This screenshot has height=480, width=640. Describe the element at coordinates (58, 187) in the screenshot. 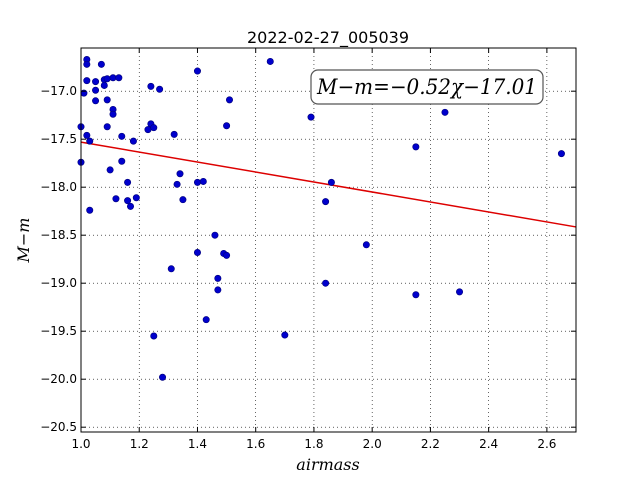

I see `y-tick-label: −18.0` at that location.